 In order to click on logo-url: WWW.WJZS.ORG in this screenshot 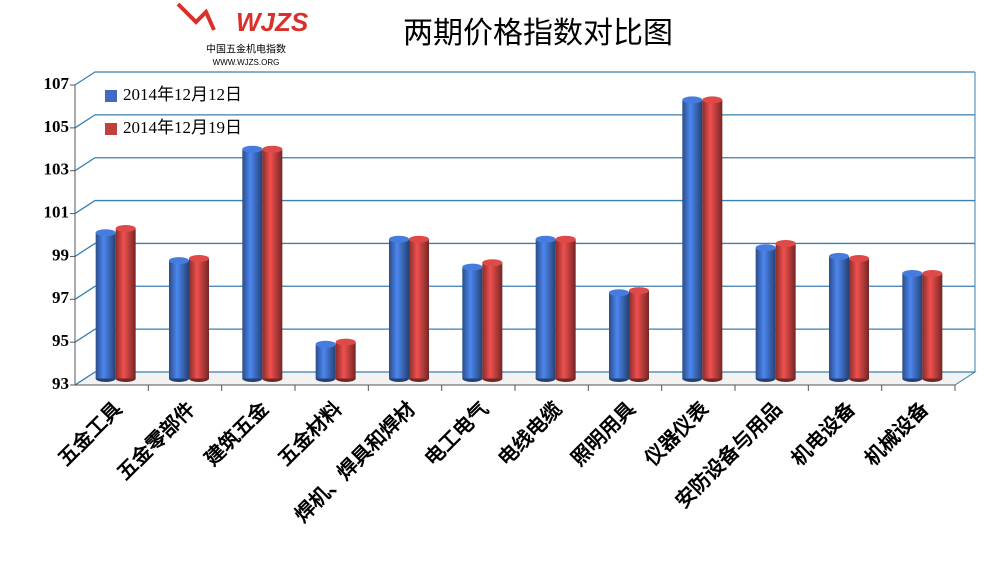, I will do `click(246, 62)`.